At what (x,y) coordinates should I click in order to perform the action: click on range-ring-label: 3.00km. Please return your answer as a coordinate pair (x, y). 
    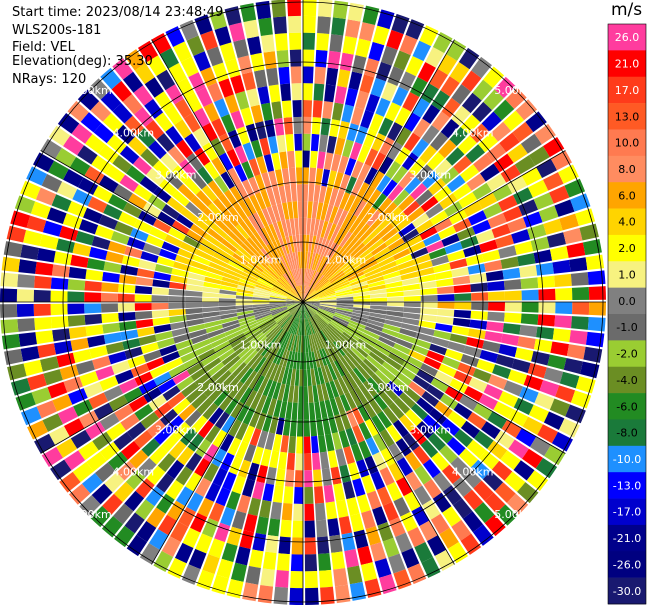
    Looking at the image, I should click on (176, 429).